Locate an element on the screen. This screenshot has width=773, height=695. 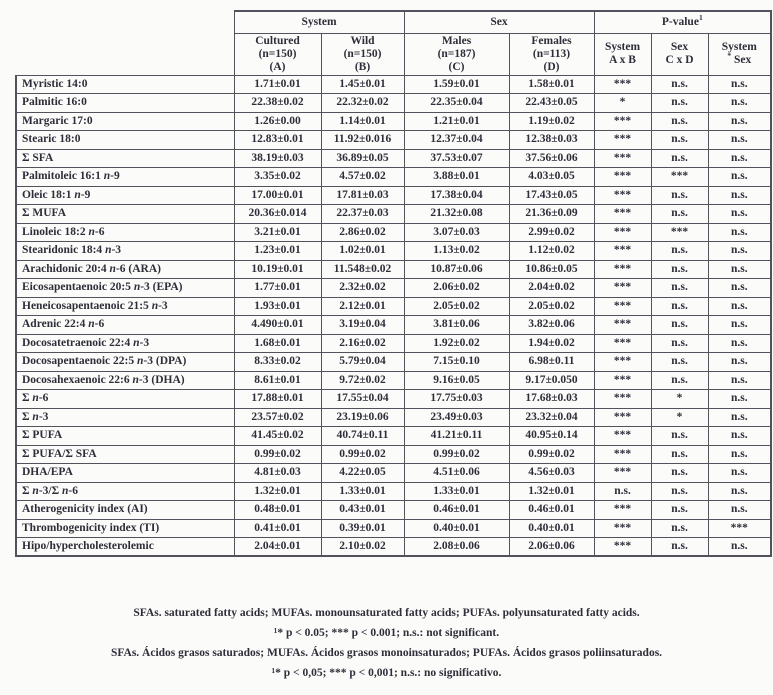
value-cell-cultured: 0.99±0.02 is located at coordinates (277, 454).